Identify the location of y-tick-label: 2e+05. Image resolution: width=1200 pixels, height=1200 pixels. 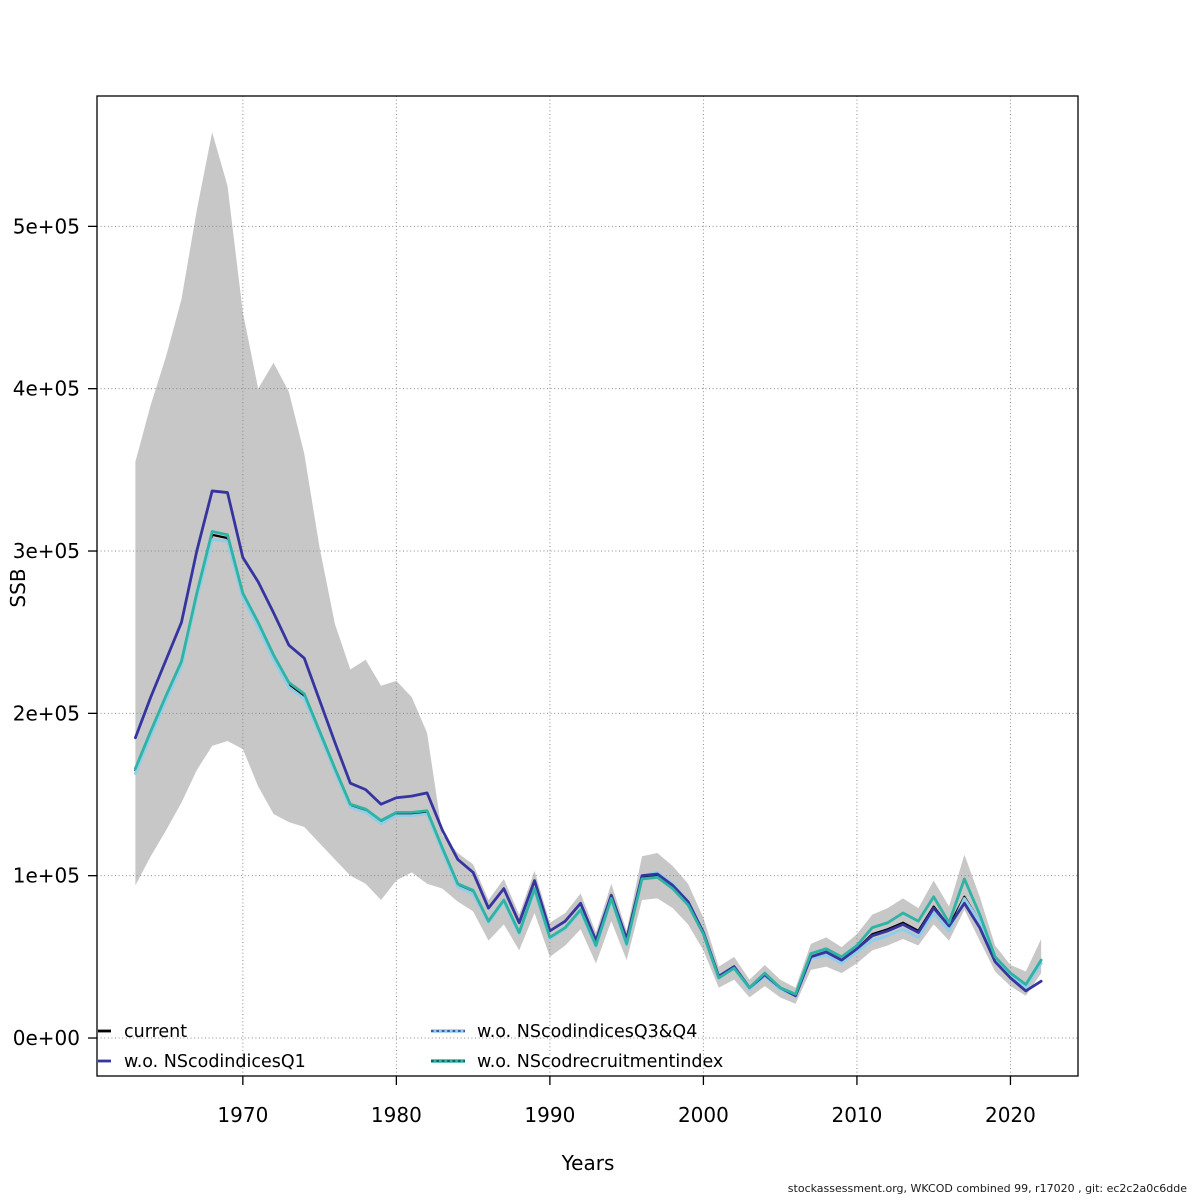
(46, 713).